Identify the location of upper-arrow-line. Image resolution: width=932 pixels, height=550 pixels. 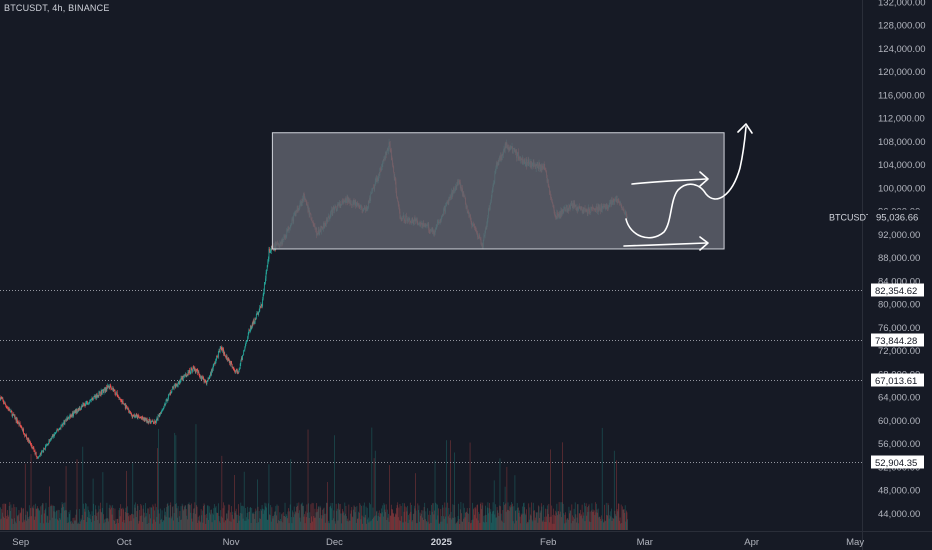
(669, 181).